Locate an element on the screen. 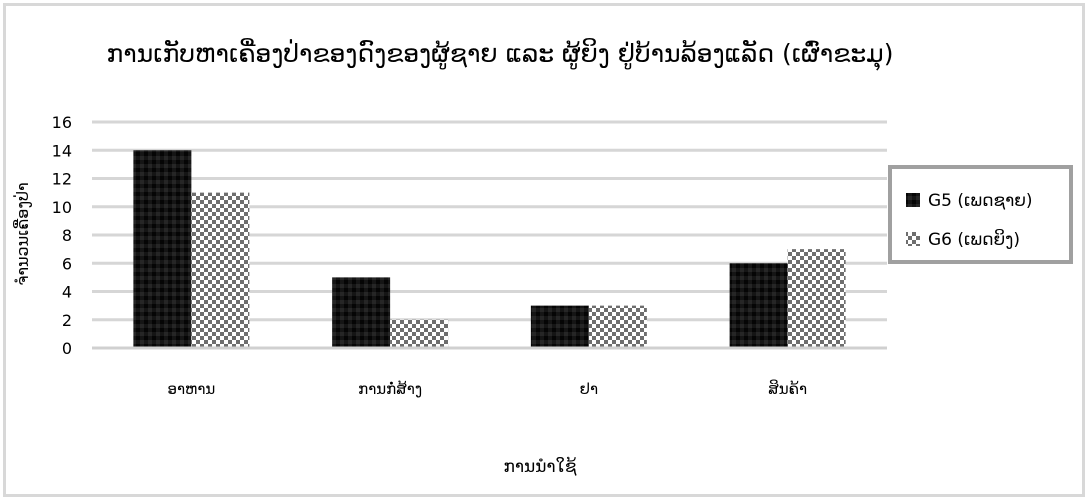  legend-box is located at coordinates (980, 214).